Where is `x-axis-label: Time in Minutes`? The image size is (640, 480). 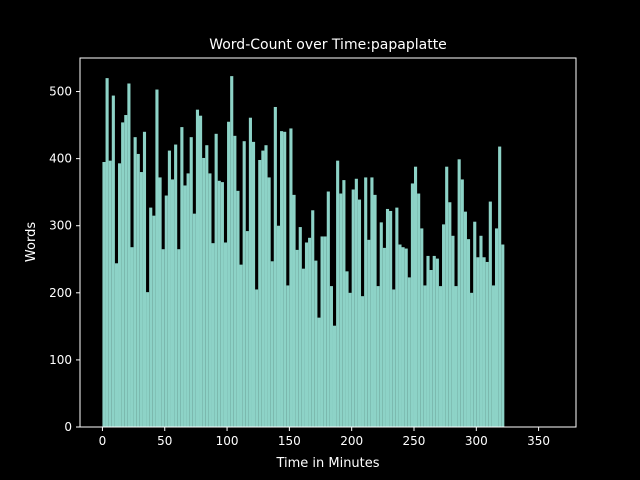
x-axis-label: Time in Minutes is located at coordinates (327, 463).